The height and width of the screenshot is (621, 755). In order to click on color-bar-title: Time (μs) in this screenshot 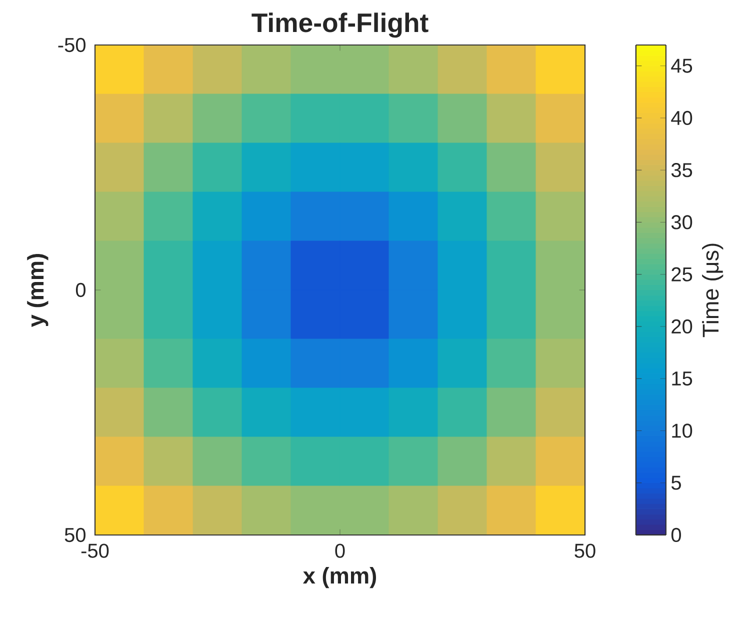, I will do `click(713, 291)`.